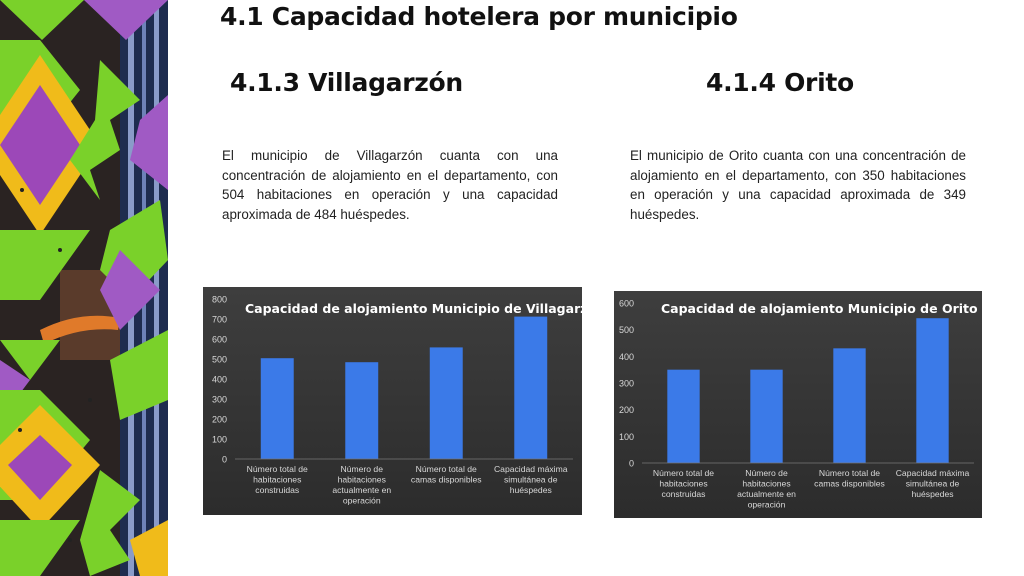  What do you see at coordinates (219, 320) in the screenshot?
I see `y-tick-label: 700` at bounding box center [219, 320].